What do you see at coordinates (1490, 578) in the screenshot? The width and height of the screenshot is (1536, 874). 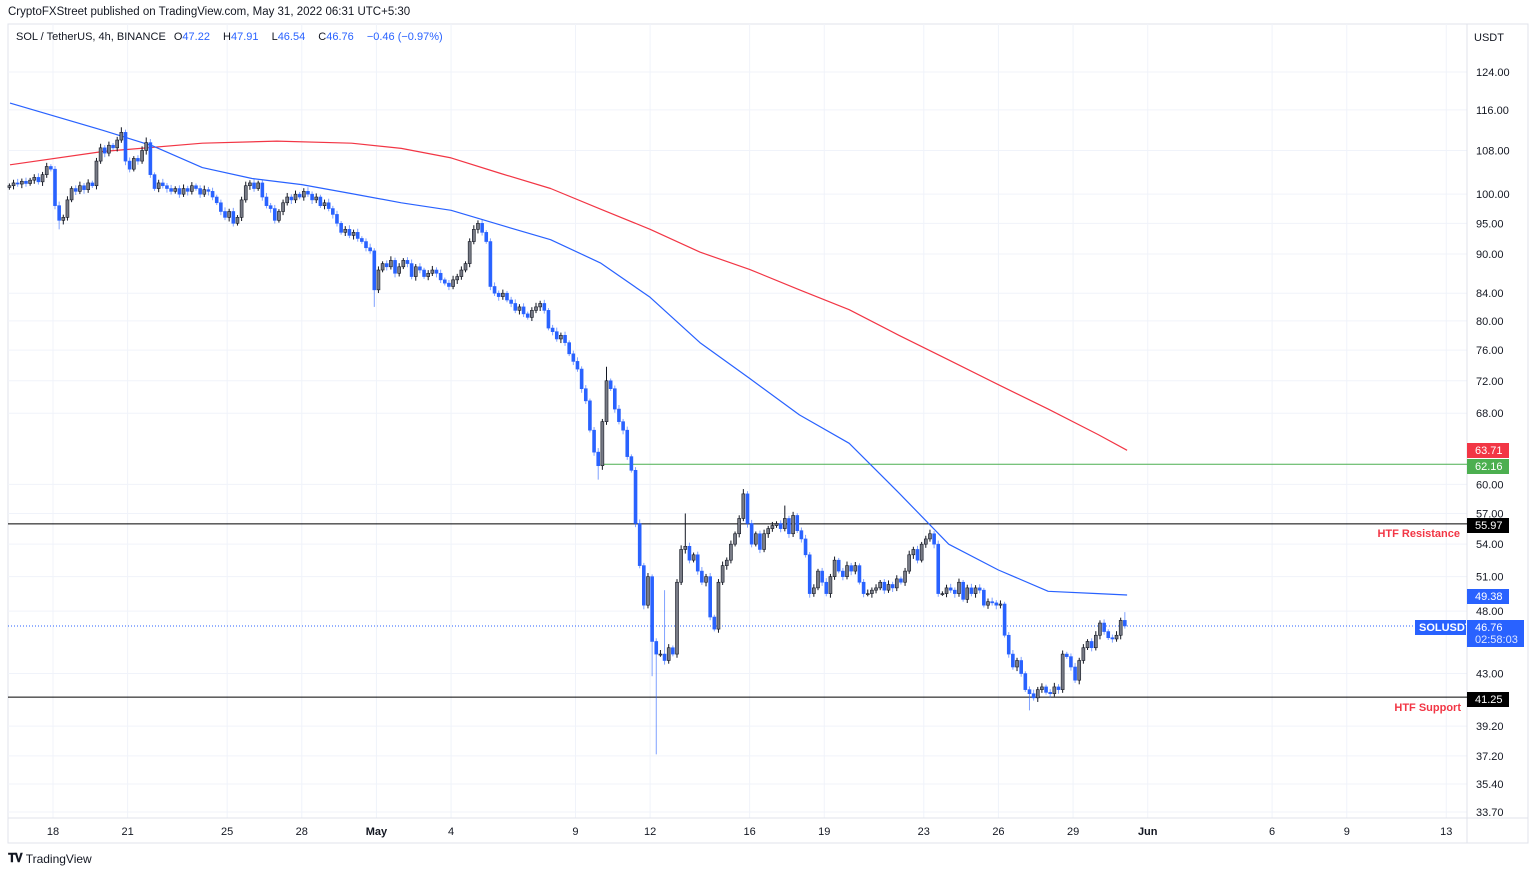 I see `price-tick-label: 51.00` at bounding box center [1490, 578].